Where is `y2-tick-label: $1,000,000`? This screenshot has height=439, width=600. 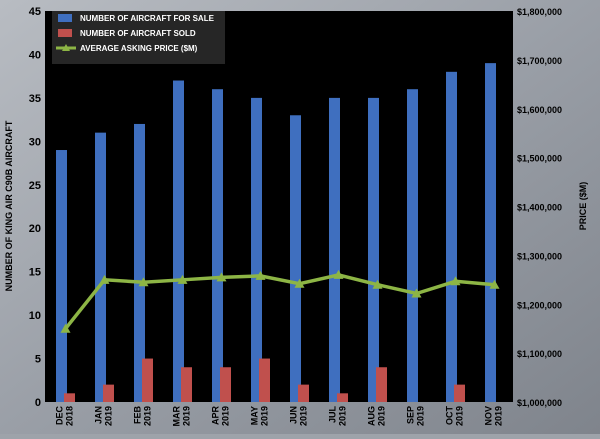 y2-tick-label: $1,000,000 is located at coordinates (539, 403).